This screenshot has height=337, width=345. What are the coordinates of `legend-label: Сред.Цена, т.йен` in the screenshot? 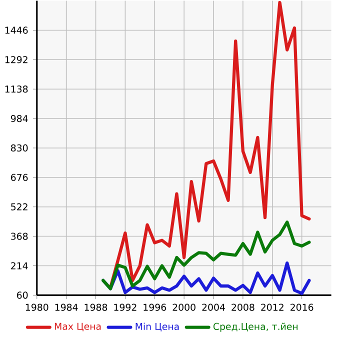 It's located at (255, 327).